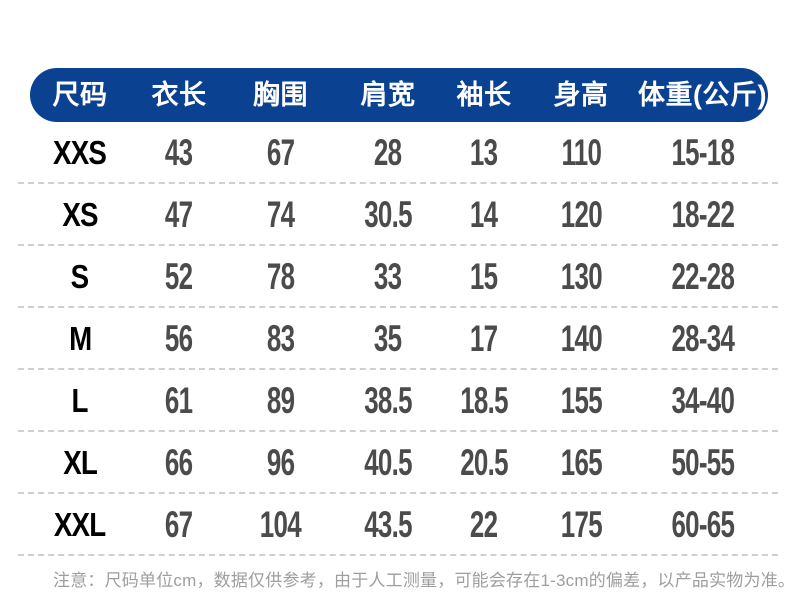 The image size is (790, 602). I want to click on size-label: XXS, so click(80, 152).